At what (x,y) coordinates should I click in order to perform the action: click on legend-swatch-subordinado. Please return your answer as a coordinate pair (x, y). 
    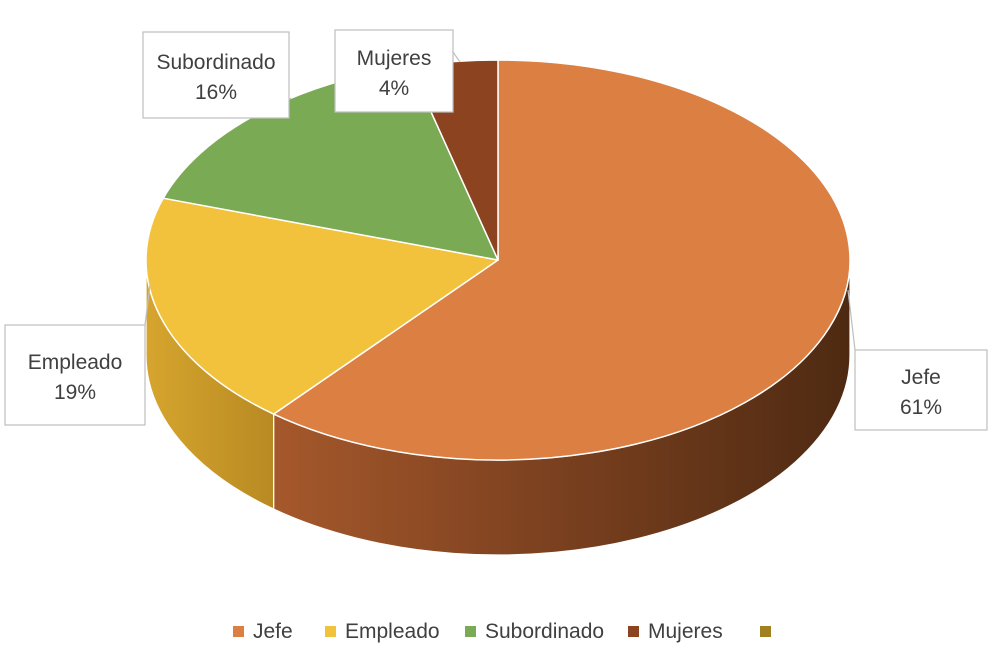
    Looking at the image, I should click on (470, 631).